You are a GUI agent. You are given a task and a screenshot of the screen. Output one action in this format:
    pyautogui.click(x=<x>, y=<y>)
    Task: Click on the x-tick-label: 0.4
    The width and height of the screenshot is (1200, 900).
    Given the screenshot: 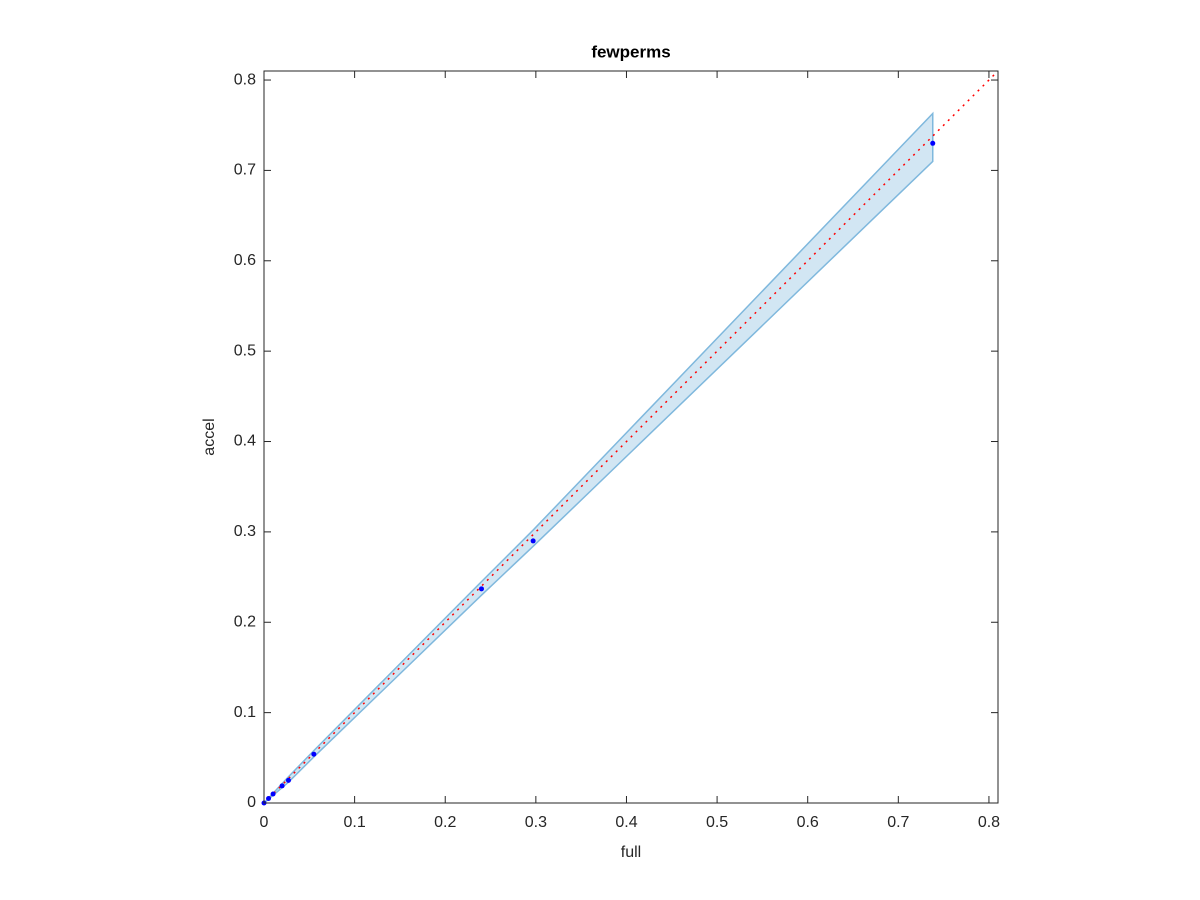 What is the action you would take?
    pyautogui.click(x=626, y=822)
    